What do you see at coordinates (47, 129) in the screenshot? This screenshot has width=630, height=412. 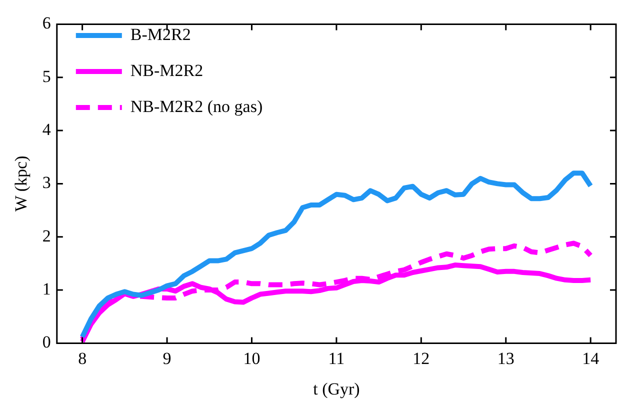 I see `y-tick-label: 4` at bounding box center [47, 129].